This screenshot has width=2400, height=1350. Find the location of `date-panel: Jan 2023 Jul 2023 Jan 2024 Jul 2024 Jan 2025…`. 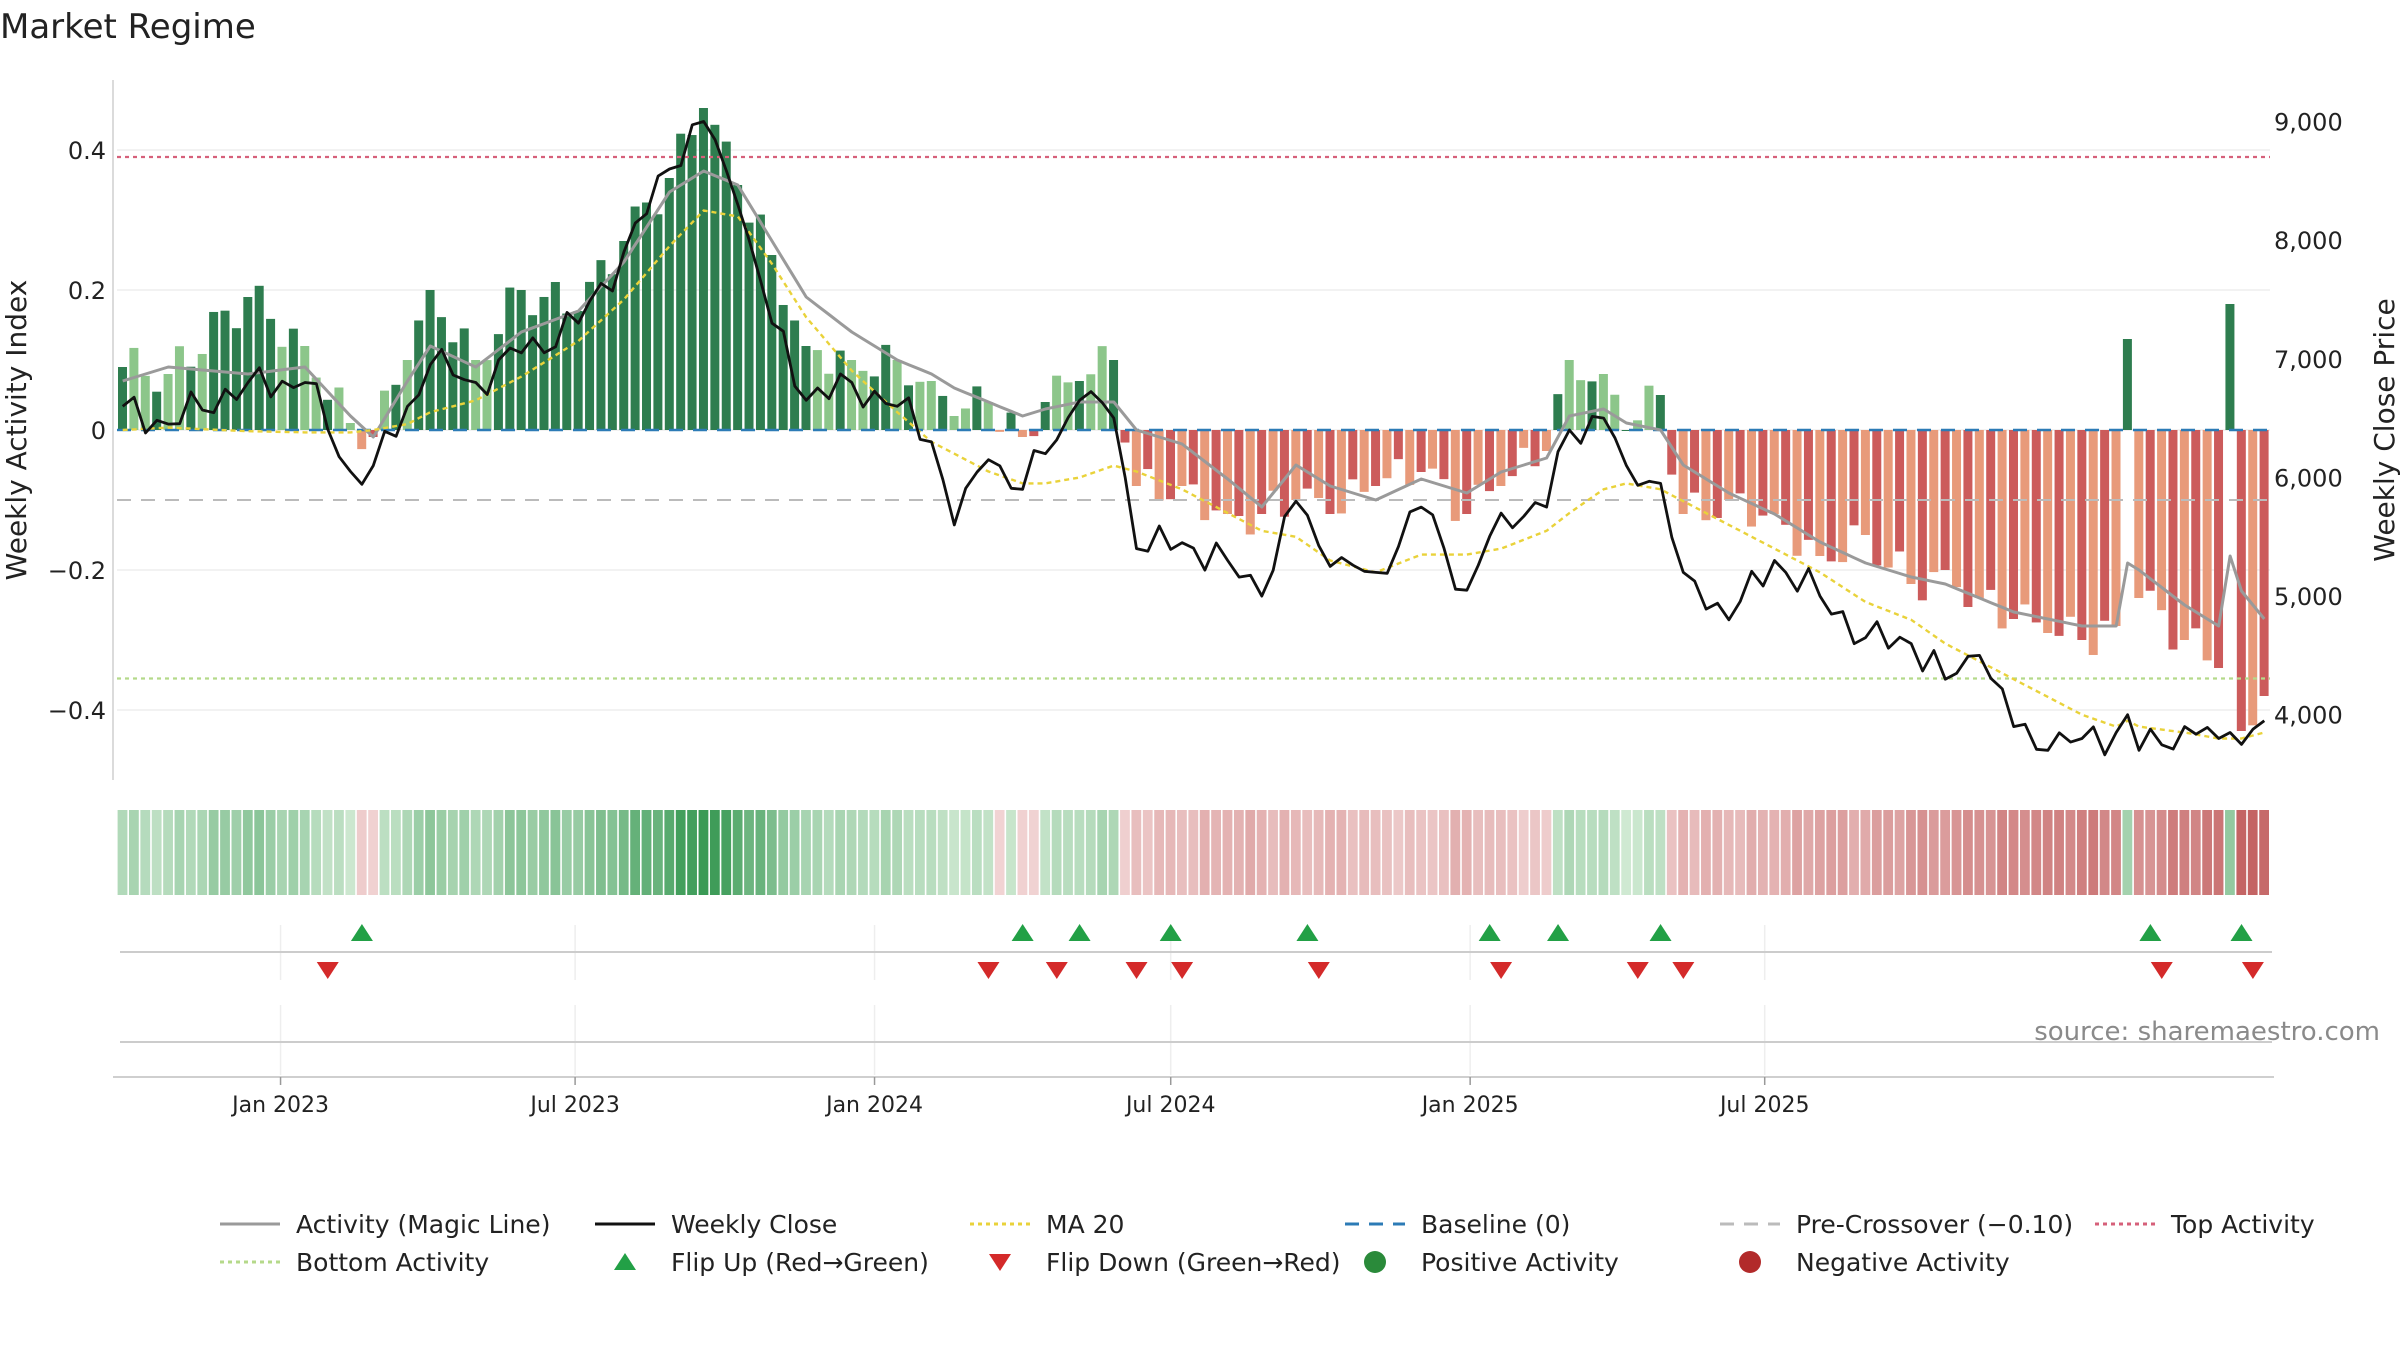

date-panel: Jan 2023 Jul 2023 Jan 2024 Jul 2024 Jan 2025… is located at coordinates (1246, 1061).